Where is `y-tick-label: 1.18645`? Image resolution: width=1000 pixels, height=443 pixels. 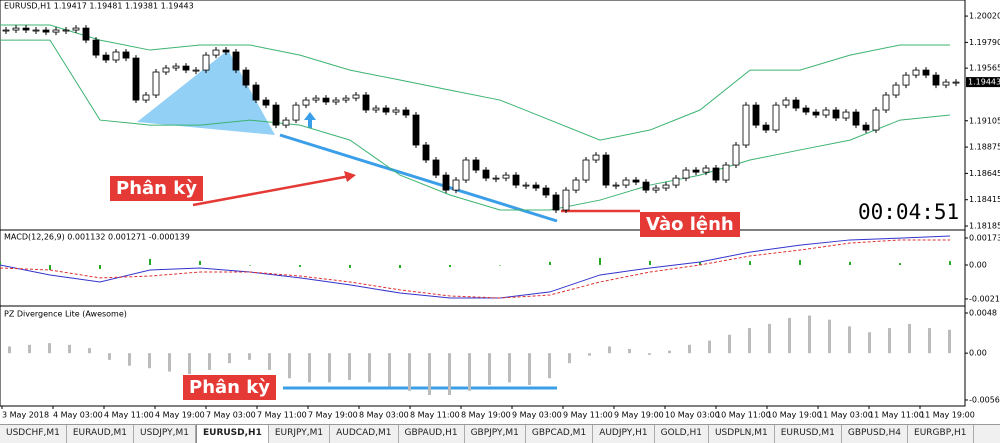
y-tick-label: 1.18645 is located at coordinates (984, 173).